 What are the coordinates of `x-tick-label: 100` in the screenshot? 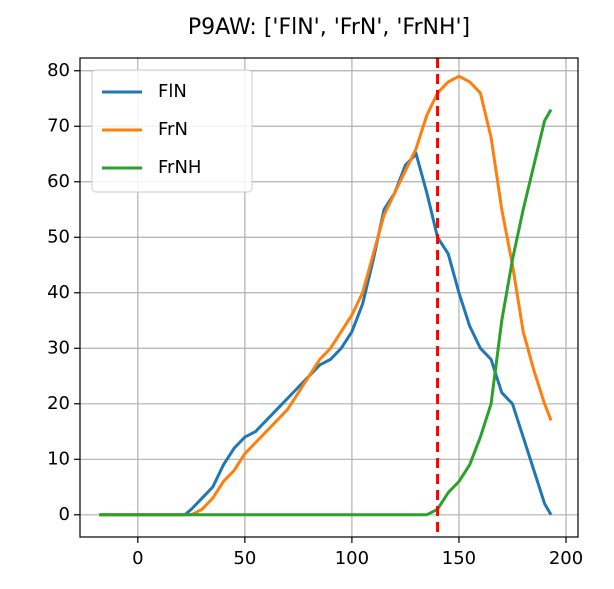 It's located at (352, 558).